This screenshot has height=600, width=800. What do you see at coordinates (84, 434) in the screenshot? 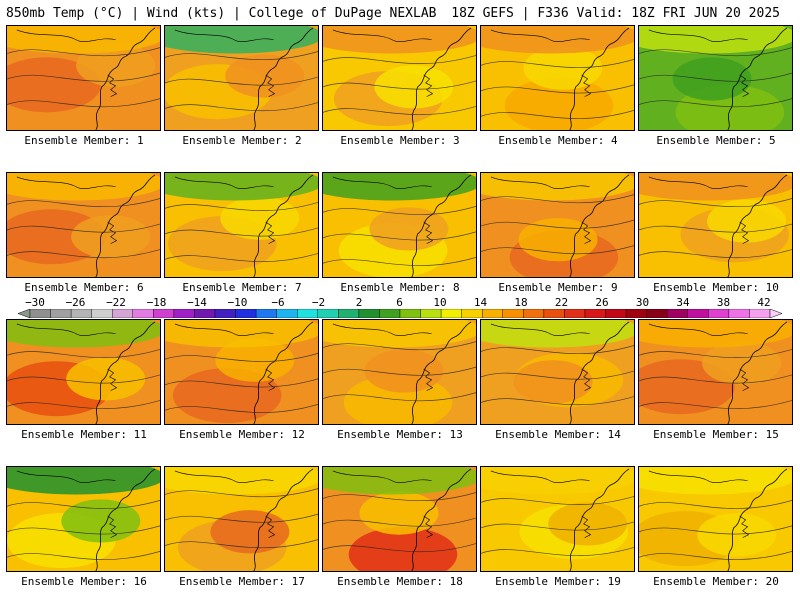
I see `member-label: Ensemble Member: 11` at bounding box center [84, 434].